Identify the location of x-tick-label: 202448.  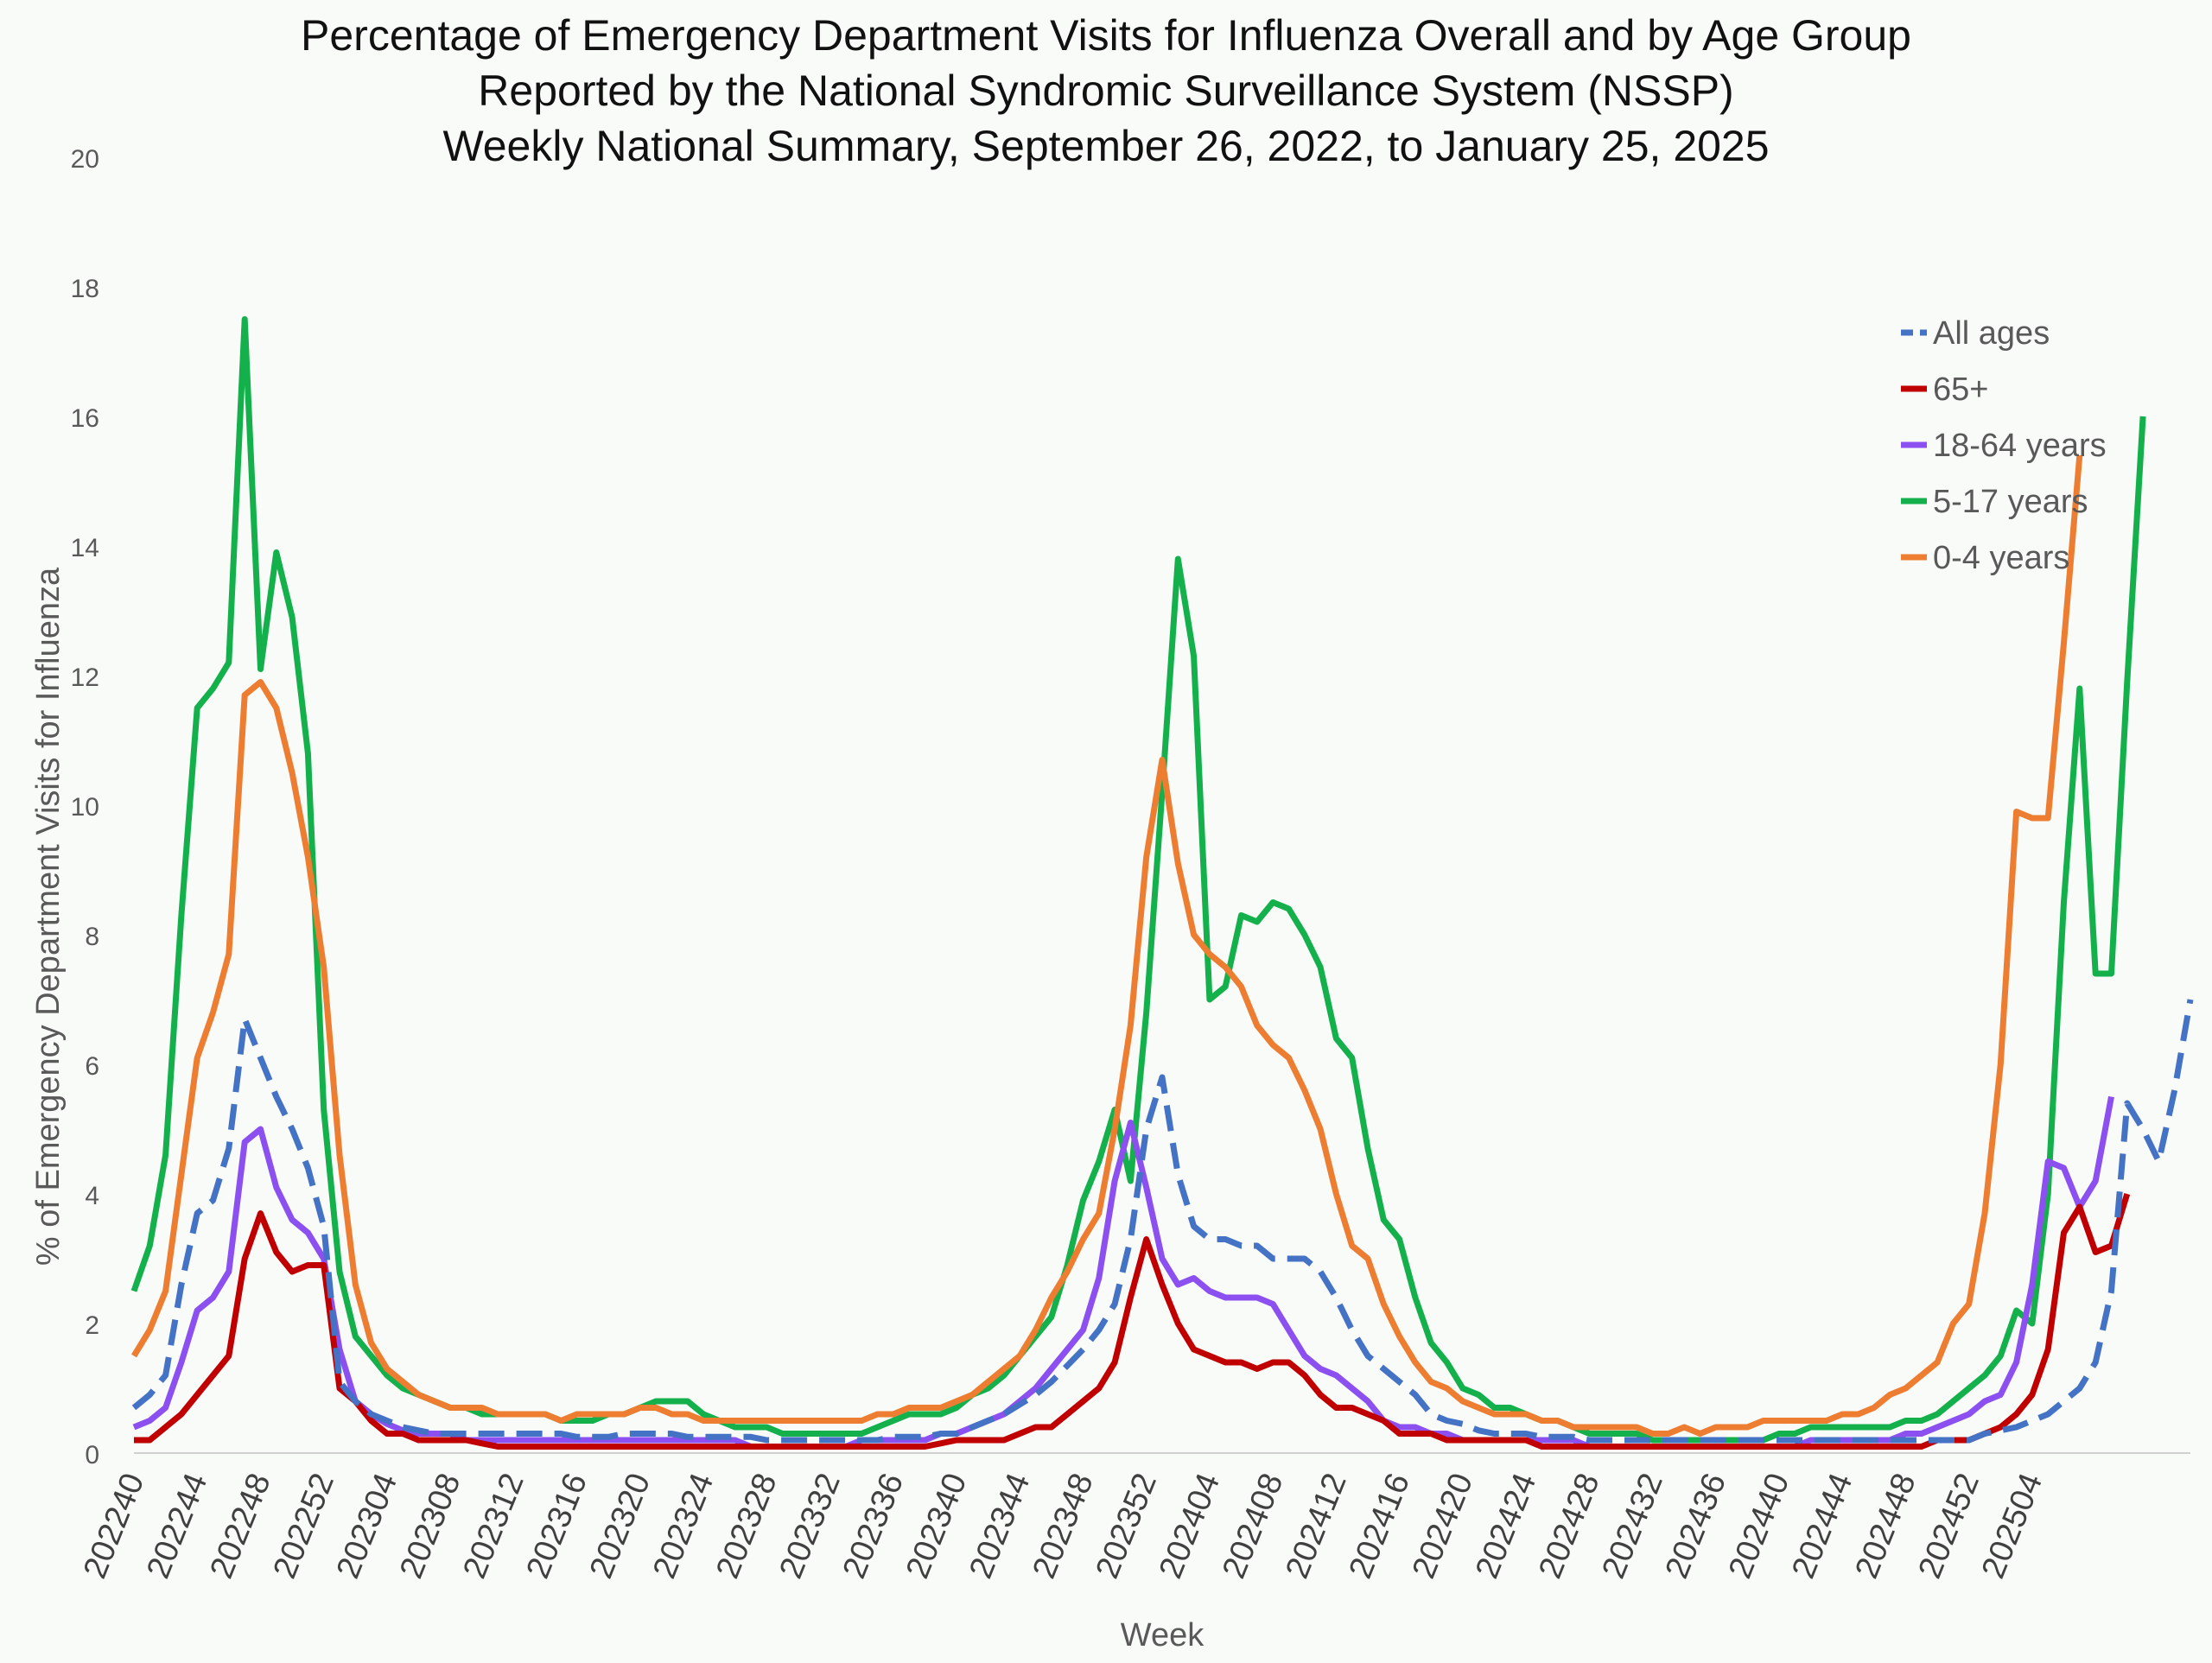
(1885, 1527).